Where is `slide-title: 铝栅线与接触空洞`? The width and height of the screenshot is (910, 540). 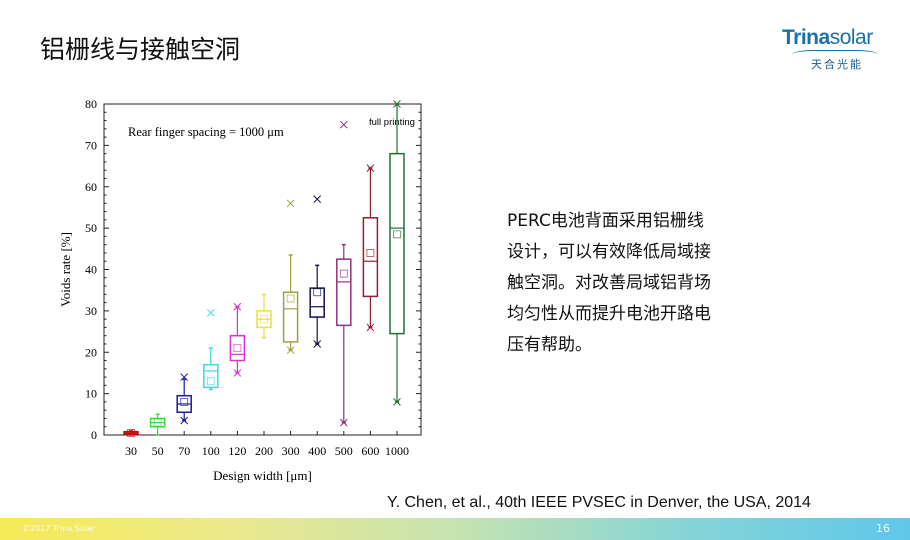 slide-title: 铝栅线与接触空洞 is located at coordinates (140, 49).